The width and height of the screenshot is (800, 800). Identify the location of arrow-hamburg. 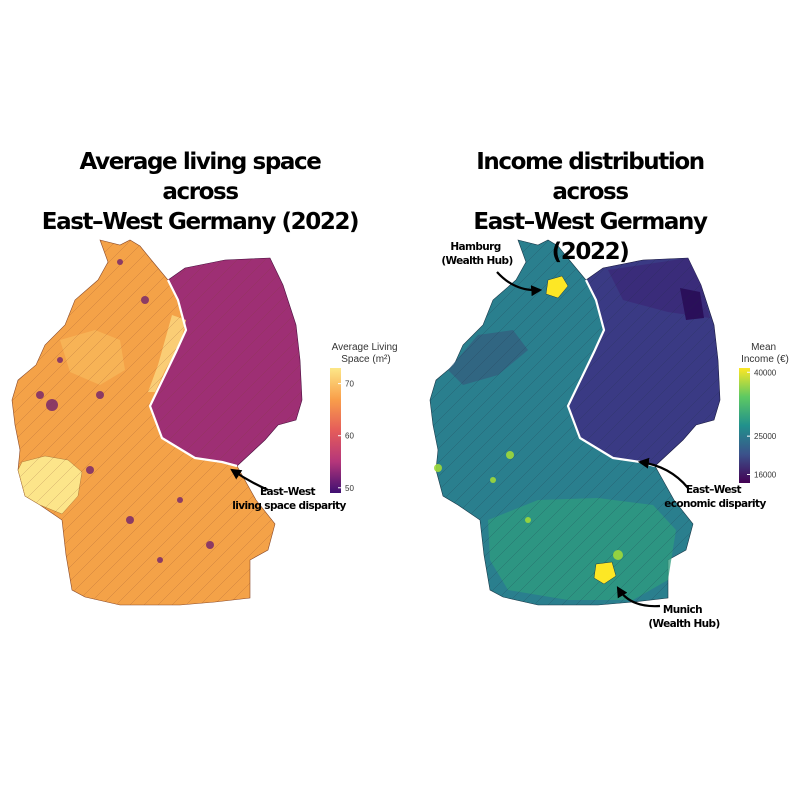
(519, 284).